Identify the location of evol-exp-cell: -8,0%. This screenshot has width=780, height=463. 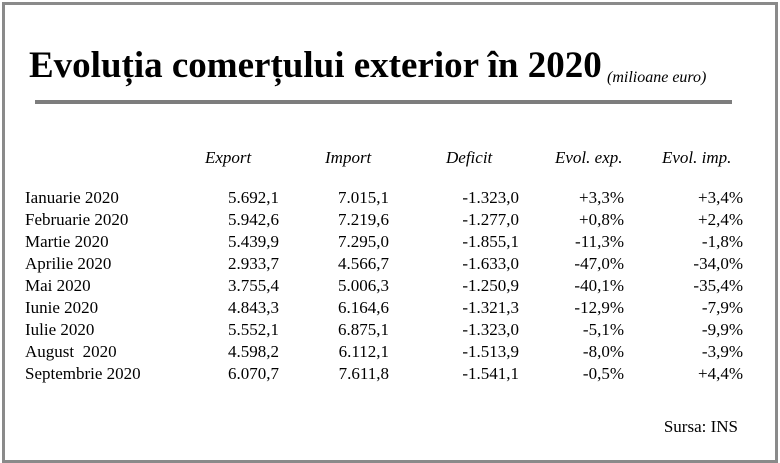
(603, 351).